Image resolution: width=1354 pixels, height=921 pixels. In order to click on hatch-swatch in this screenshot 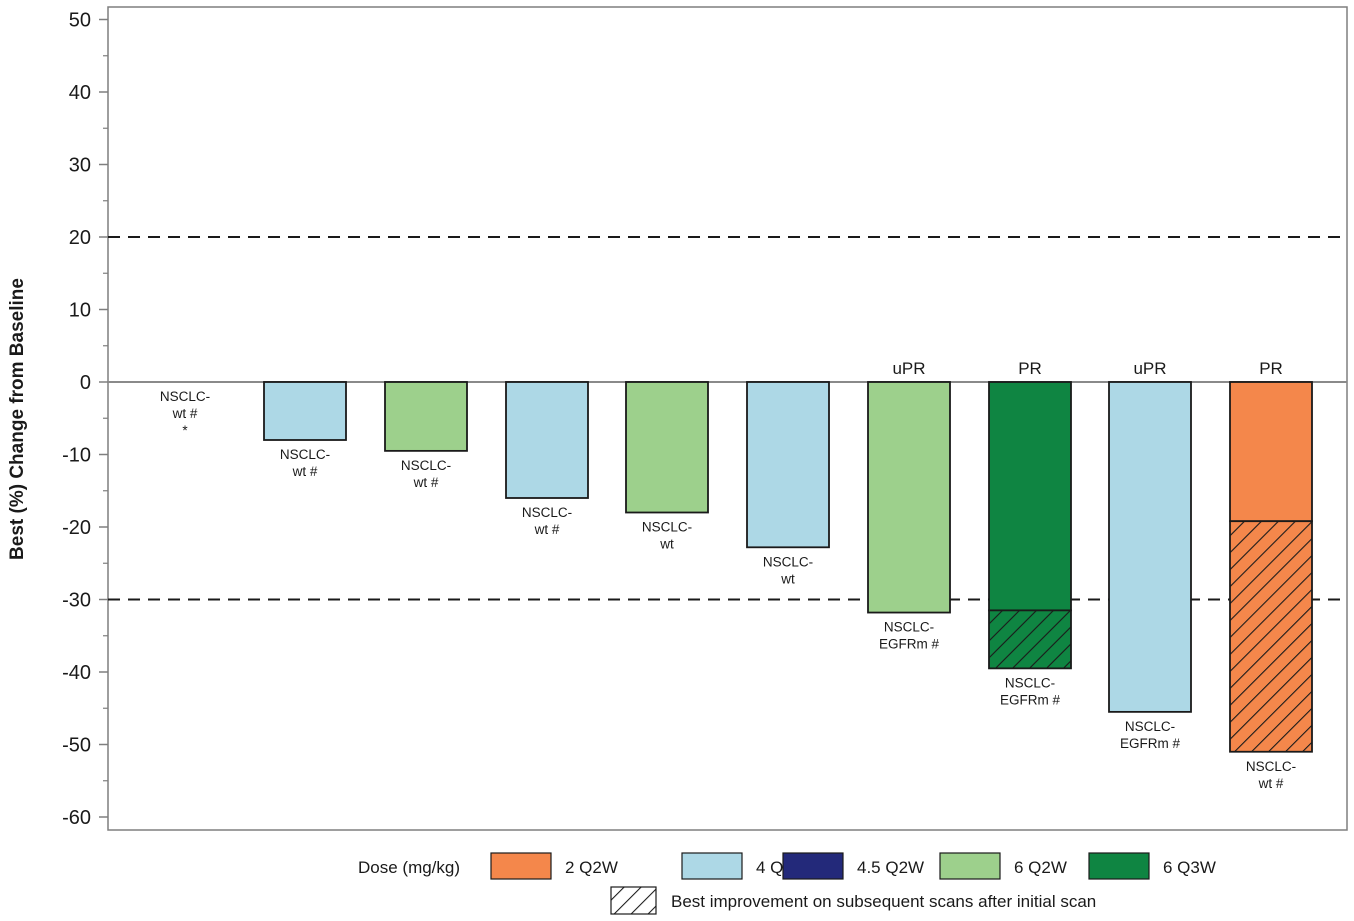, I will do `click(633, 900)`.